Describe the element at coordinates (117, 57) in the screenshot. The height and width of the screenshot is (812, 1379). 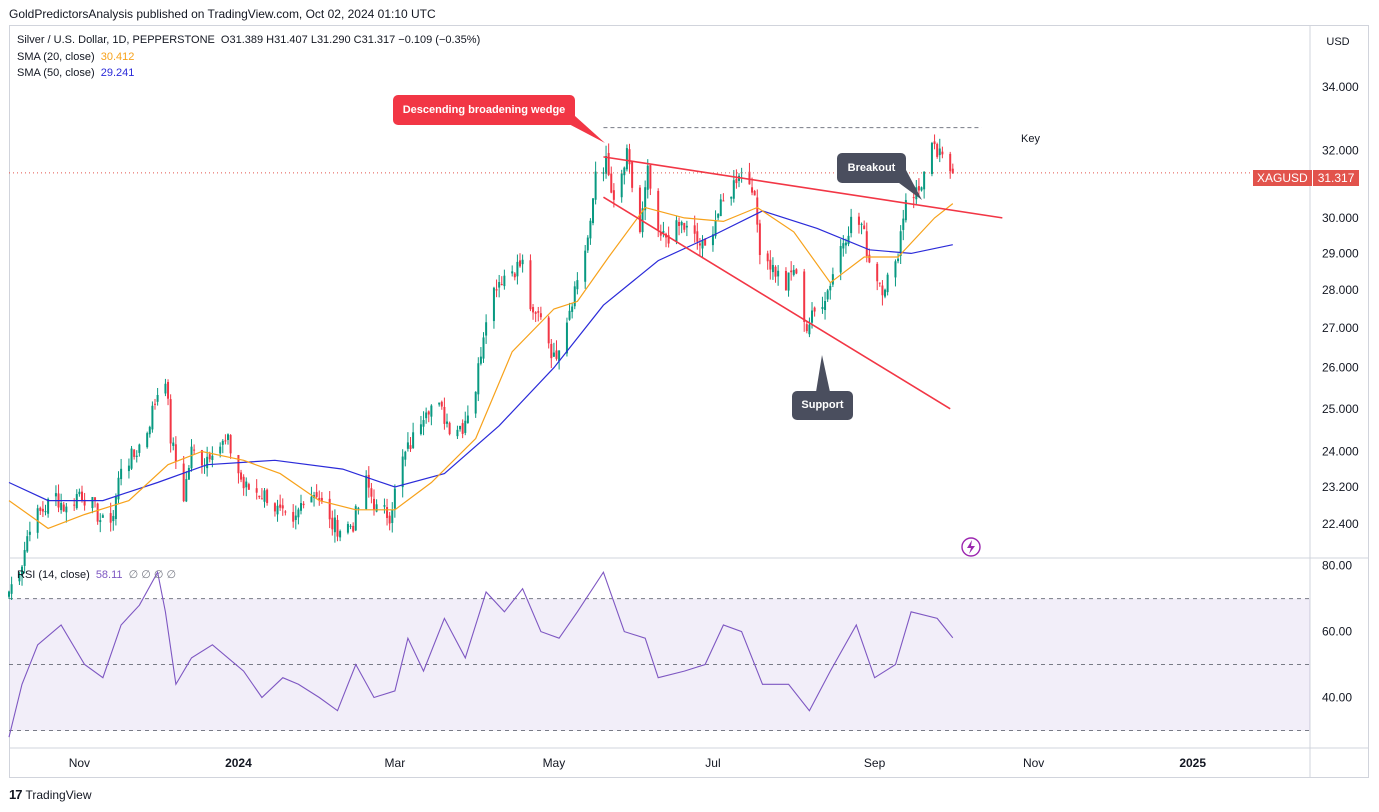
I see `sma20-value: 30.412` at that location.